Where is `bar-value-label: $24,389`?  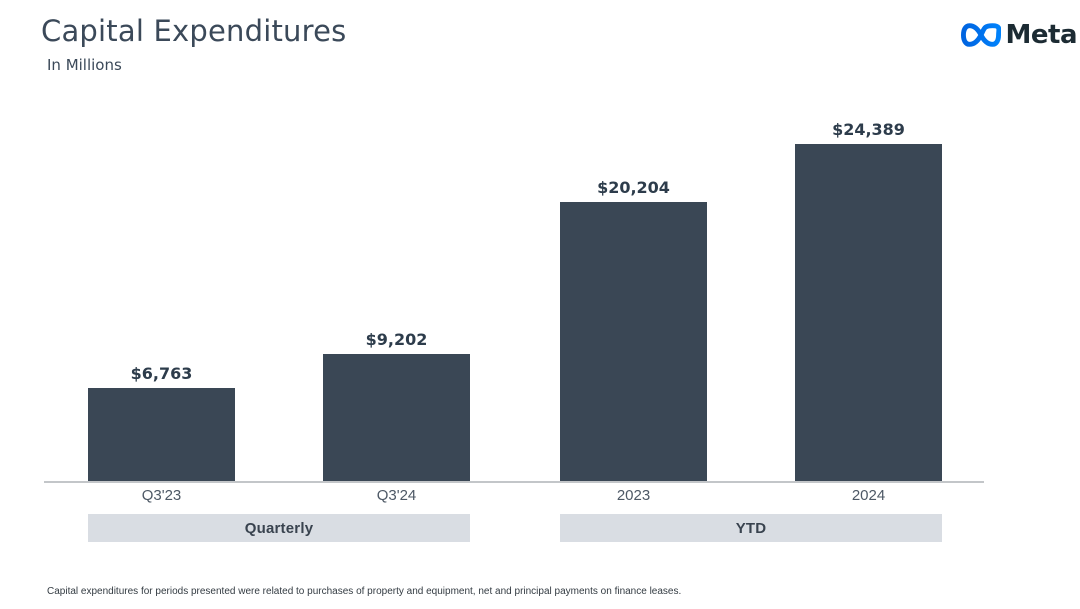 bar-value-label: $24,389 is located at coordinates (868, 129).